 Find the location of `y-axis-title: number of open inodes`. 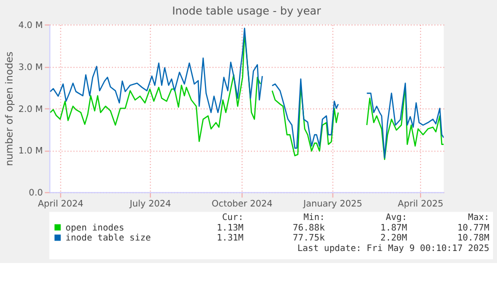

y-axis-title: number of open inodes is located at coordinates (10, 109).